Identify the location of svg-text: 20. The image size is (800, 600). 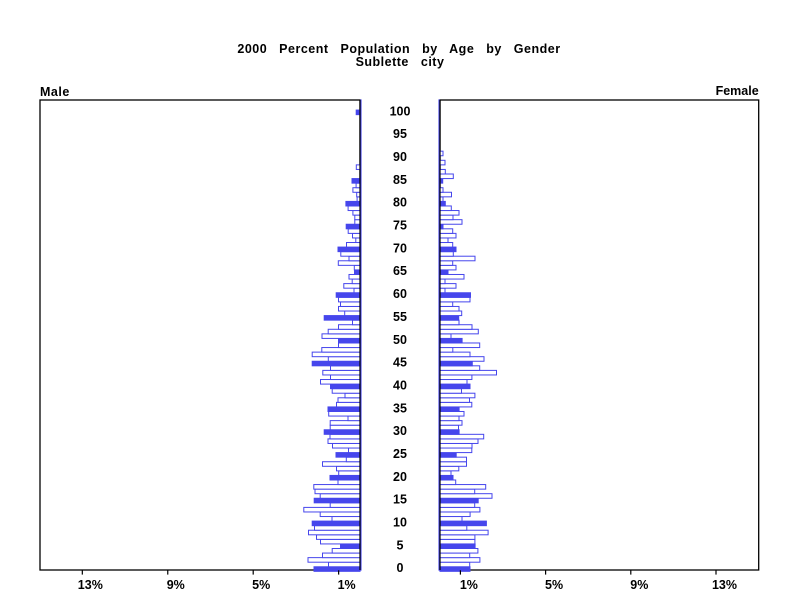
(400, 477).